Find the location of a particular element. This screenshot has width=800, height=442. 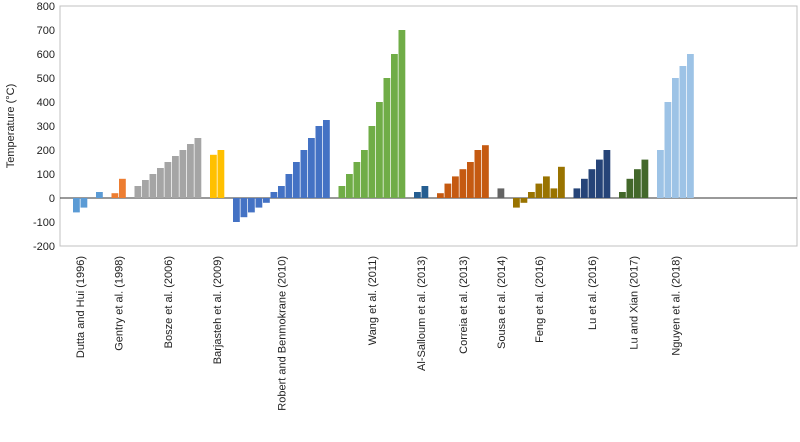

y-tick-label: -200 is located at coordinates (44, 247).